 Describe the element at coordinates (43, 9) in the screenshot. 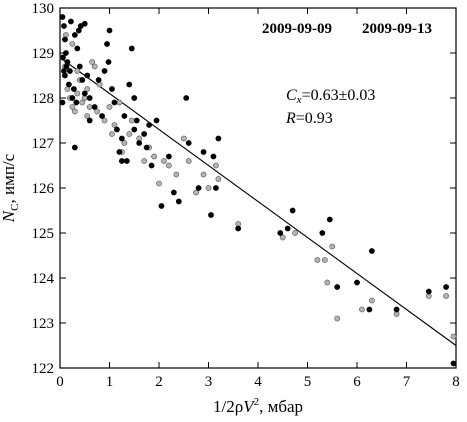

I see `y-tick-label-130: 130` at that location.